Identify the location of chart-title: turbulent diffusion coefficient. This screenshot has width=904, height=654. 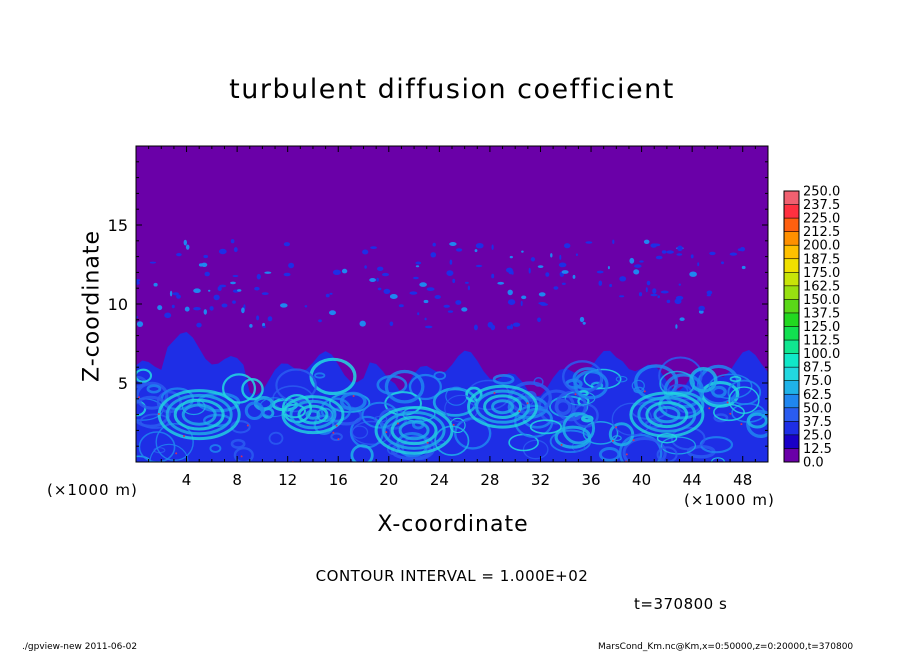
(452, 89).